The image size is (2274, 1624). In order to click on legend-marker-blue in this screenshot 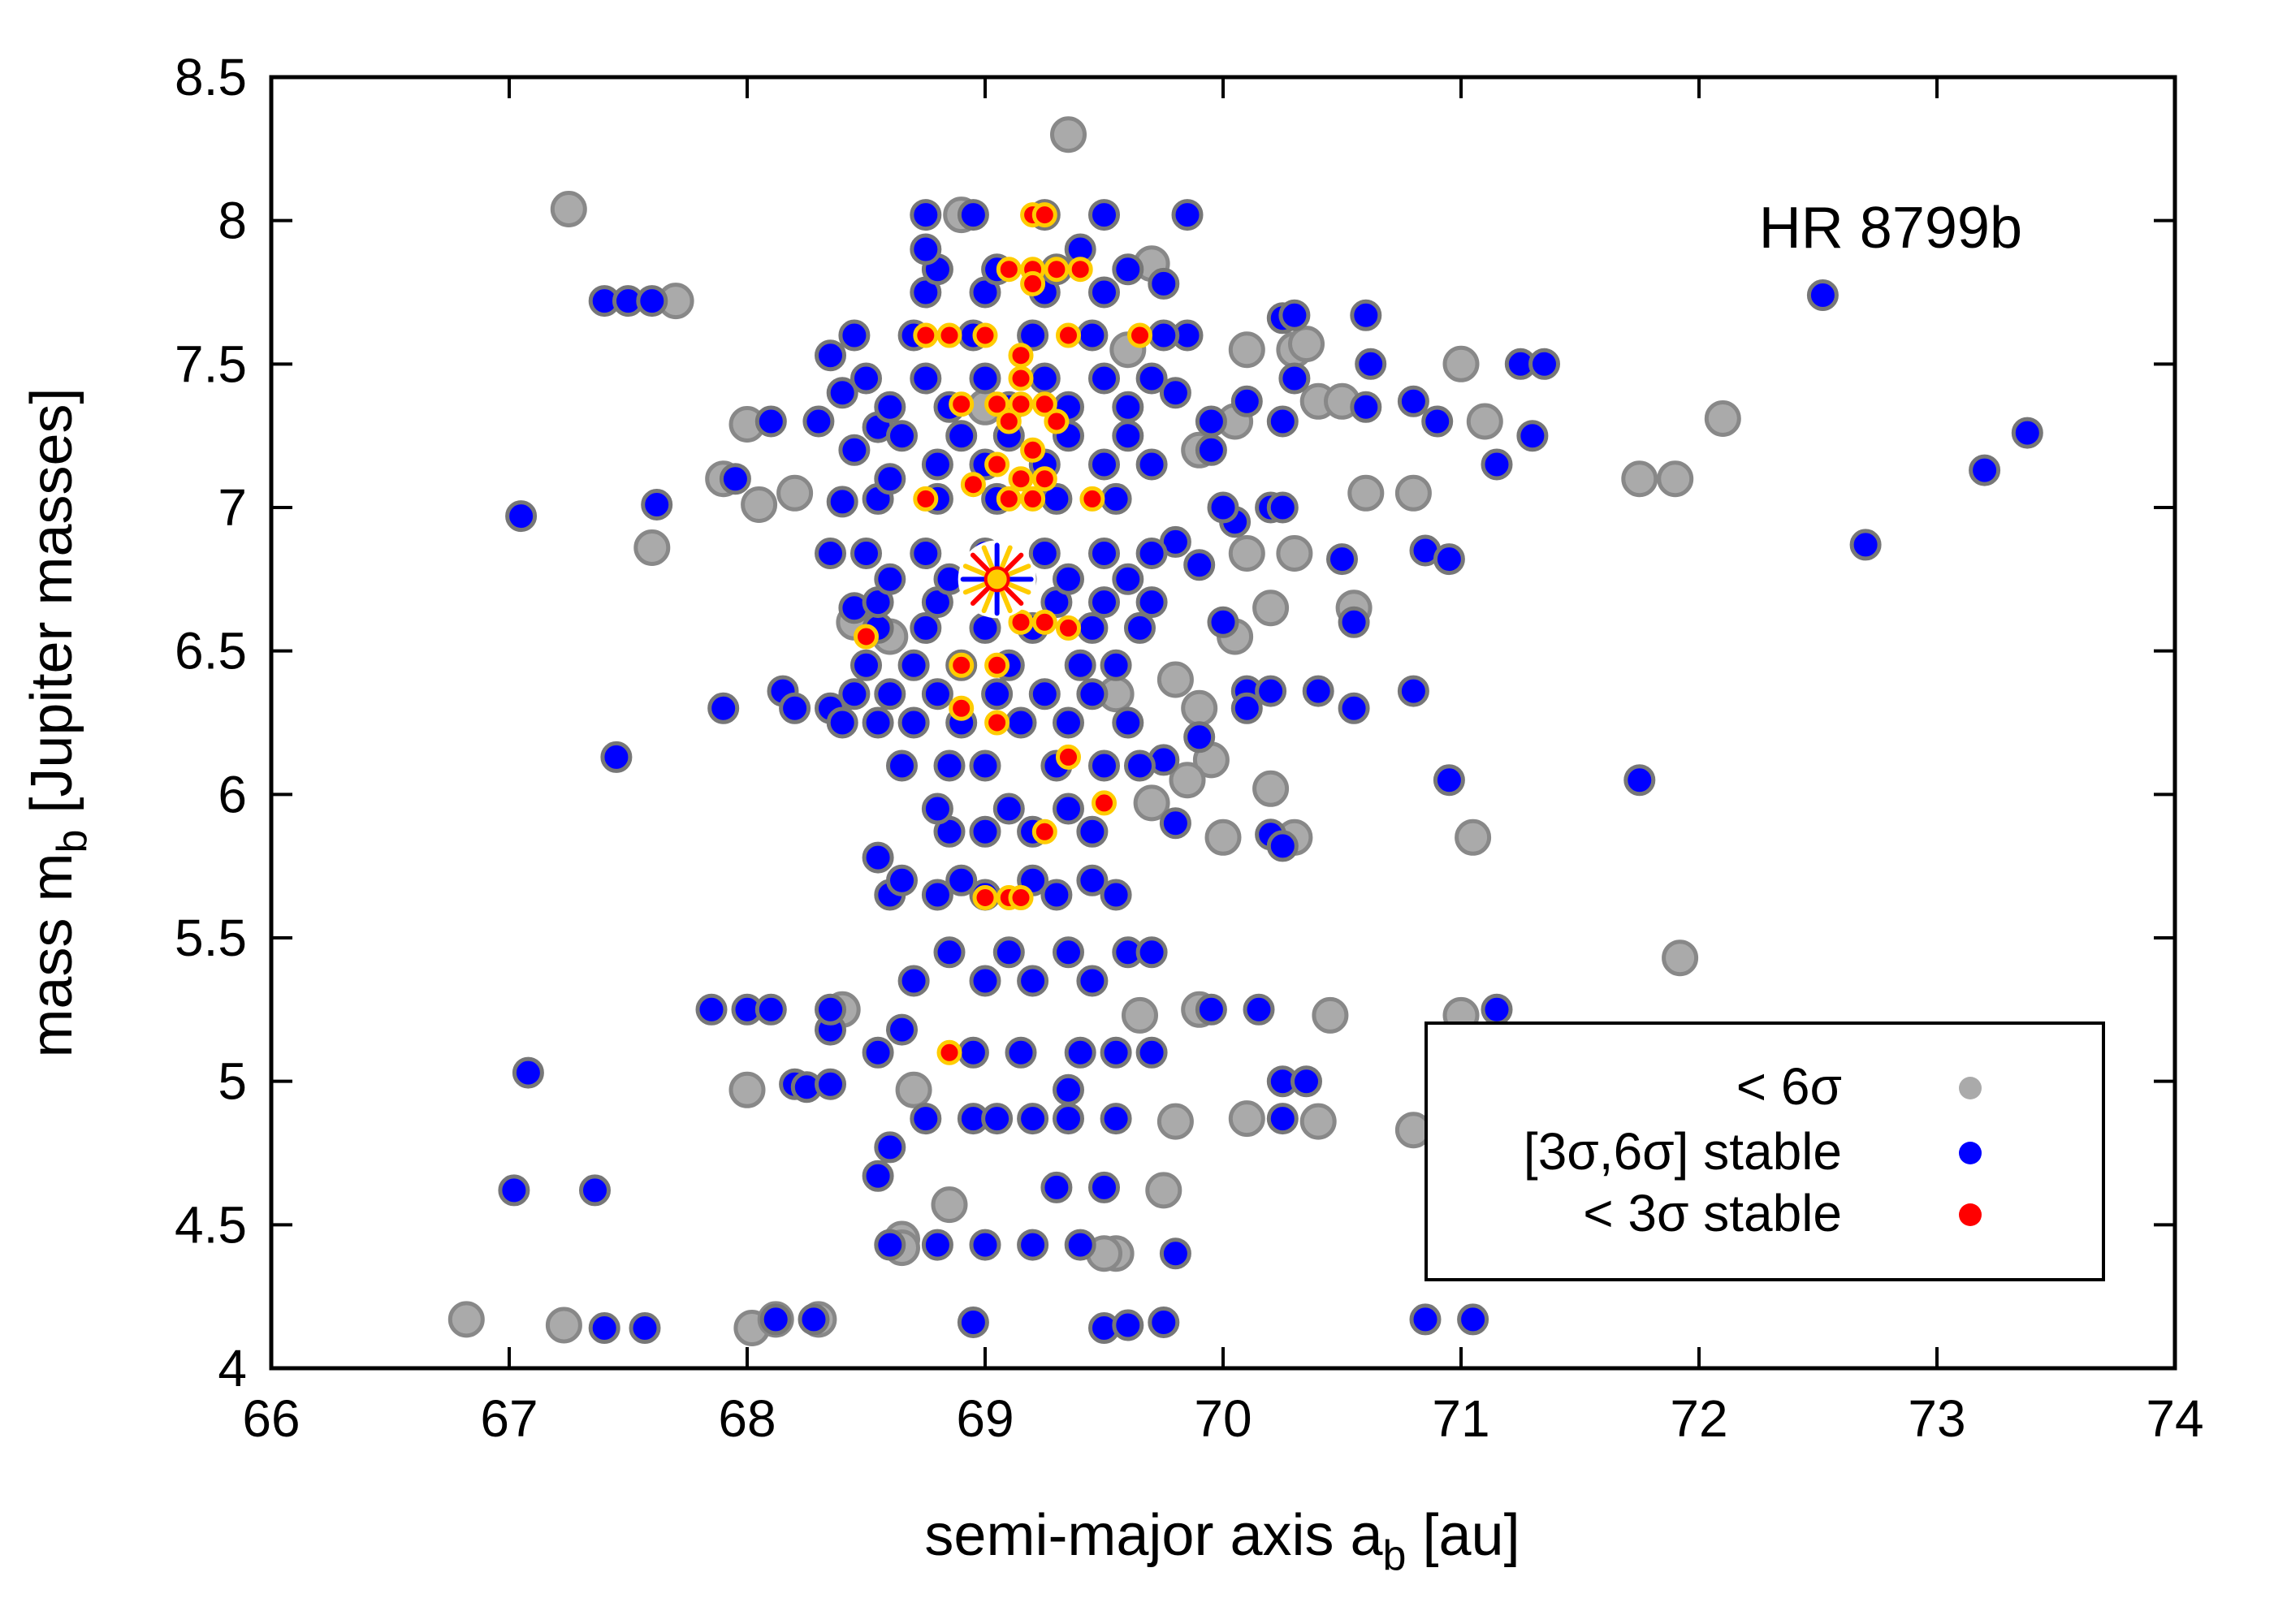, I will do `click(1970, 1153)`.